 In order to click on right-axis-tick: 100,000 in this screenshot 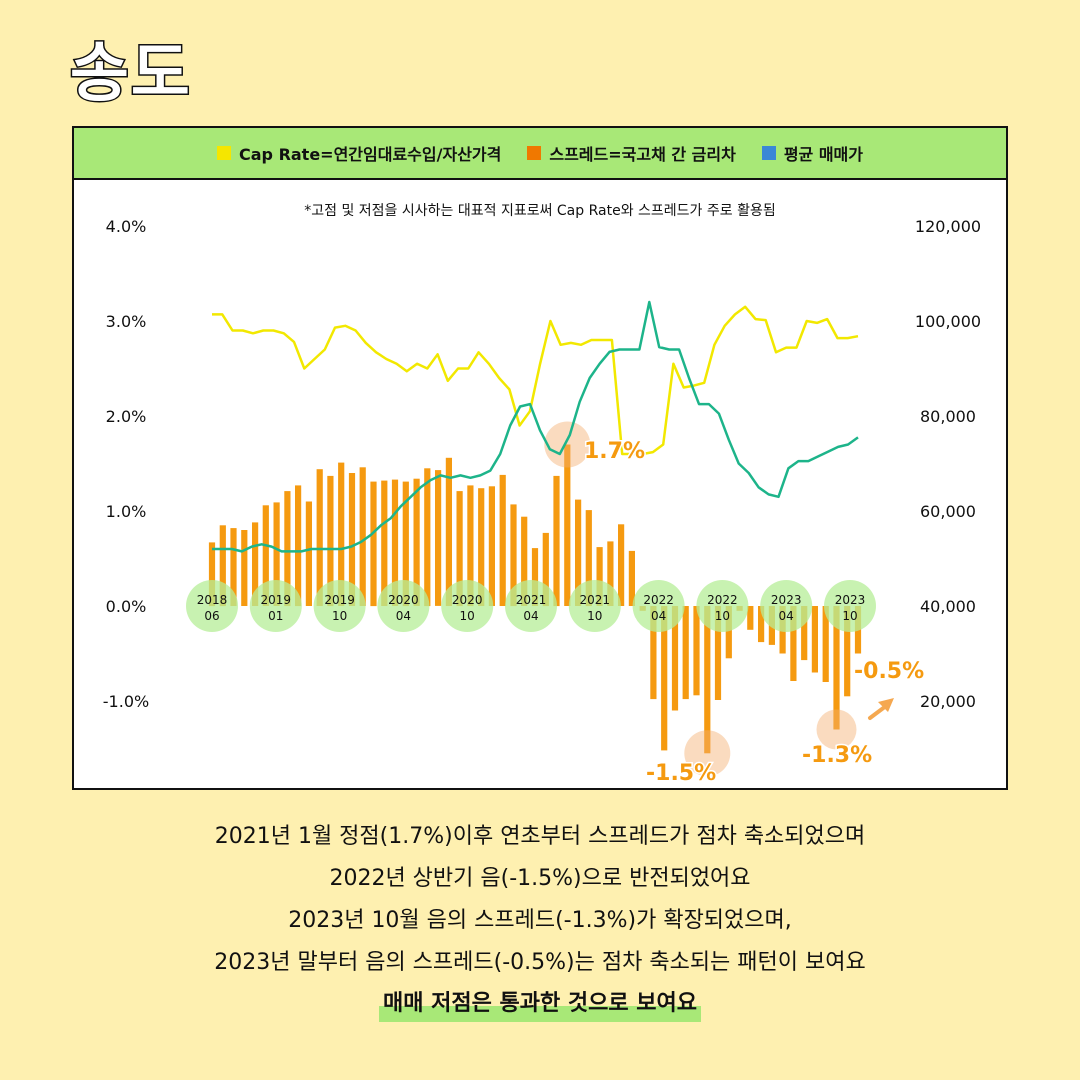, I will do `click(948, 321)`.